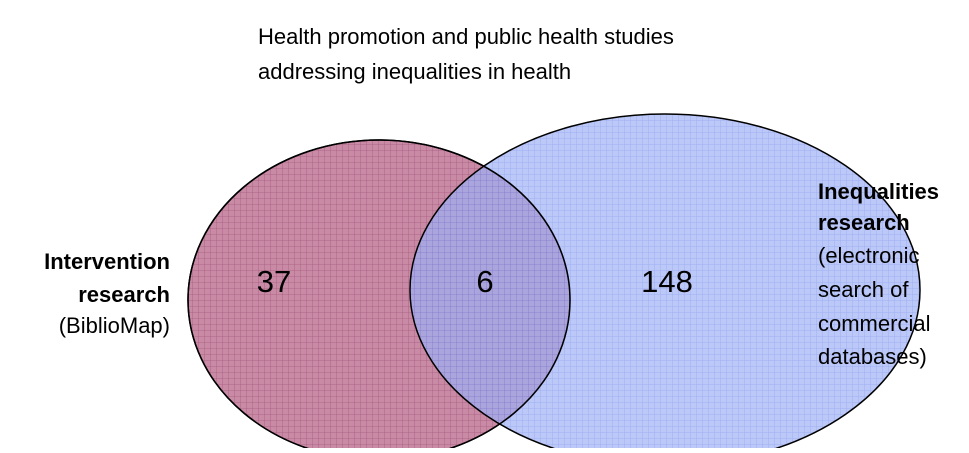 The height and width of the screenshot is (453, 969). Describe the element at coordinates (414, 71) in the screenshot. I see `title-line: addressing inequalities in health` at that location.